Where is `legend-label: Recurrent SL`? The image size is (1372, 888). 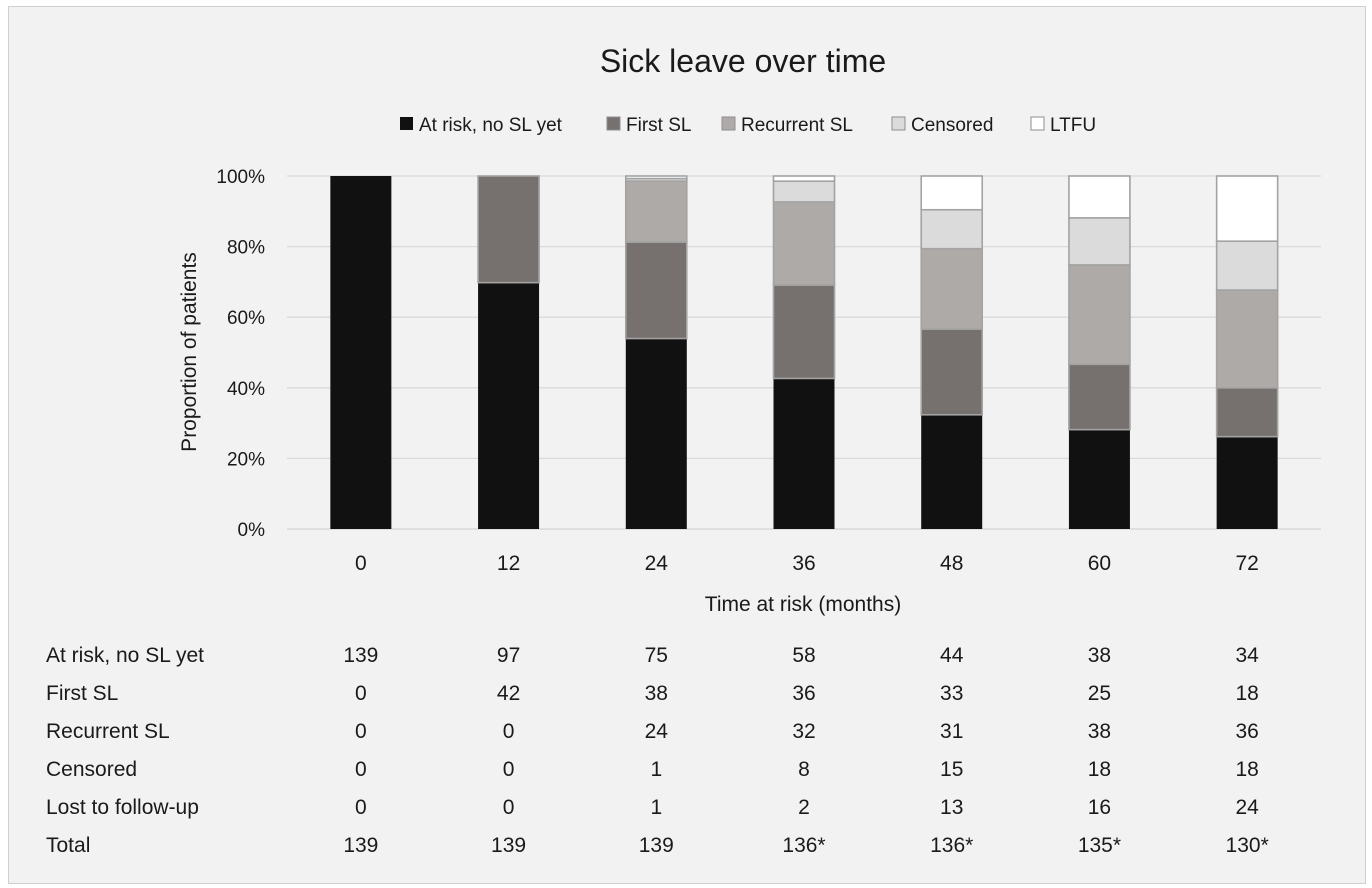 legend-label: Recurrent SL is located at coordinates (797, 125).